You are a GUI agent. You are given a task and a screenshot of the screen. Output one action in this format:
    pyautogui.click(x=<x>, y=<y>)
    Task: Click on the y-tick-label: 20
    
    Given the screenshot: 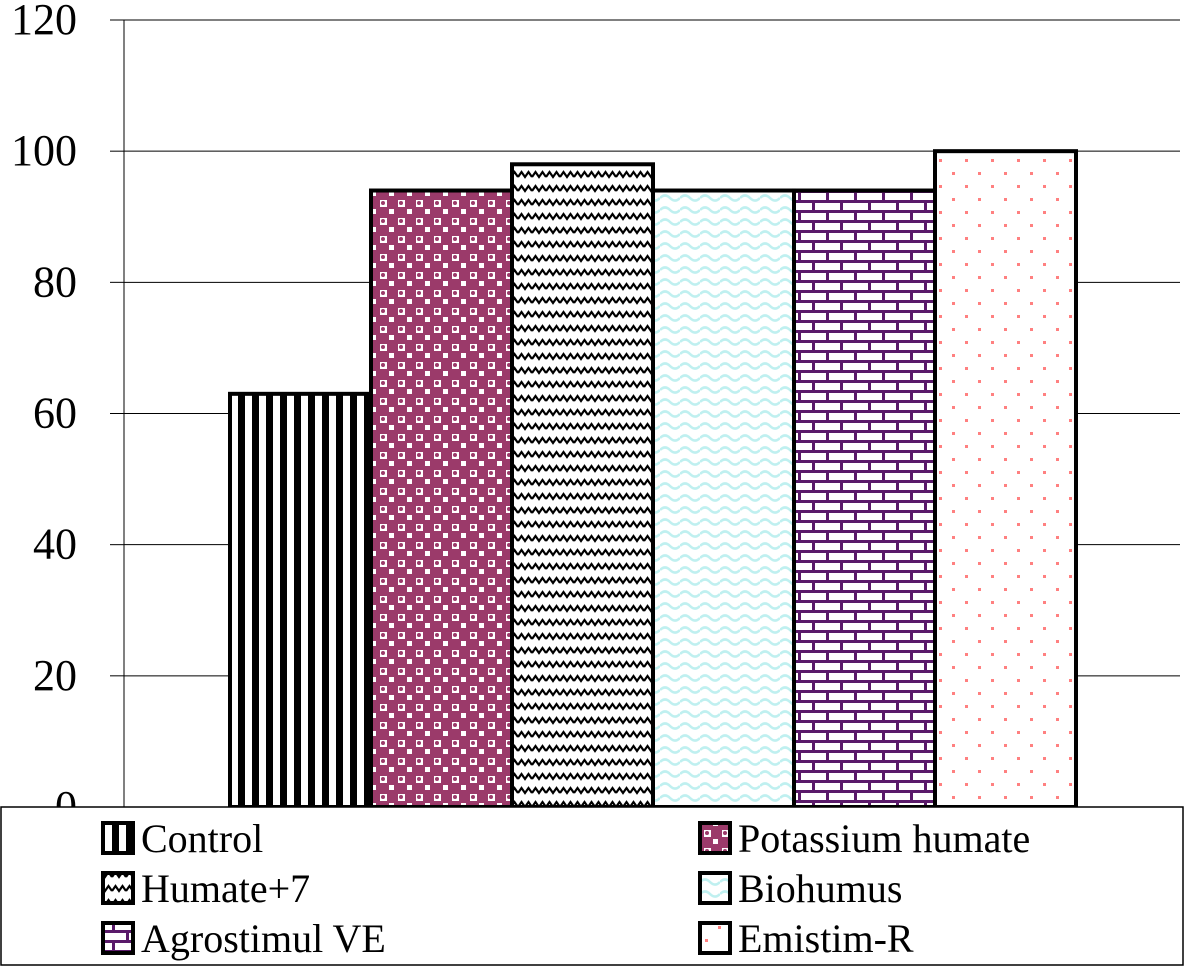 What is the action you would take?
    pyautogui.click(x=55, y=675)
    